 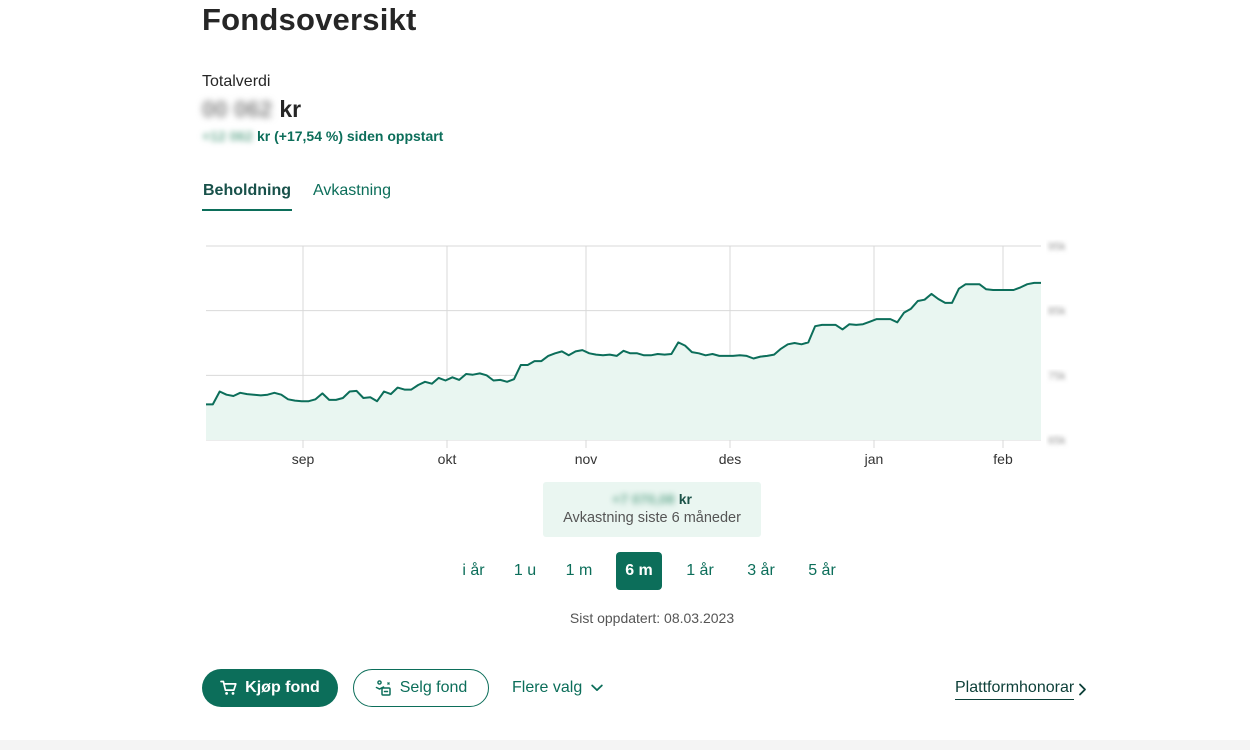 I want to click on platform-fee-label: Plattformhonorar, so click(x=1015, y=689).